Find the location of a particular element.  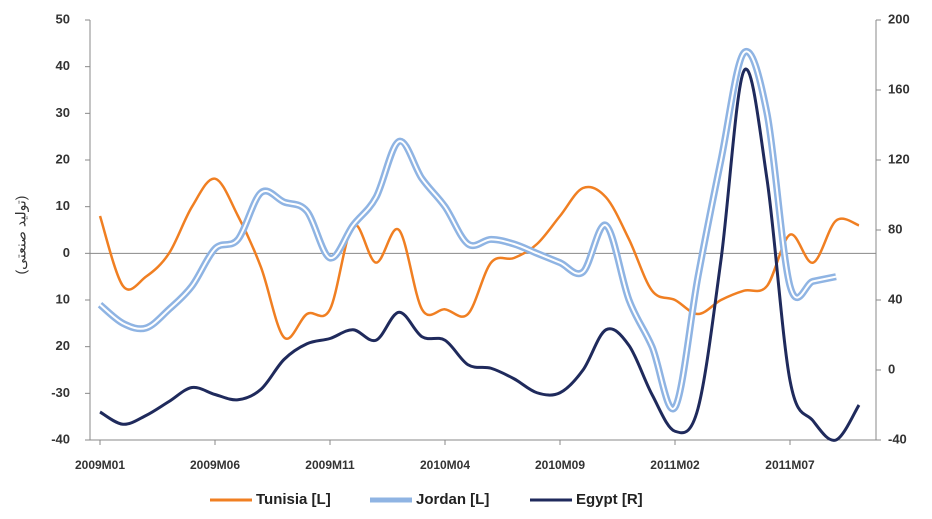

legend-label: Egypt [R] is located at coordinates (609, 499).